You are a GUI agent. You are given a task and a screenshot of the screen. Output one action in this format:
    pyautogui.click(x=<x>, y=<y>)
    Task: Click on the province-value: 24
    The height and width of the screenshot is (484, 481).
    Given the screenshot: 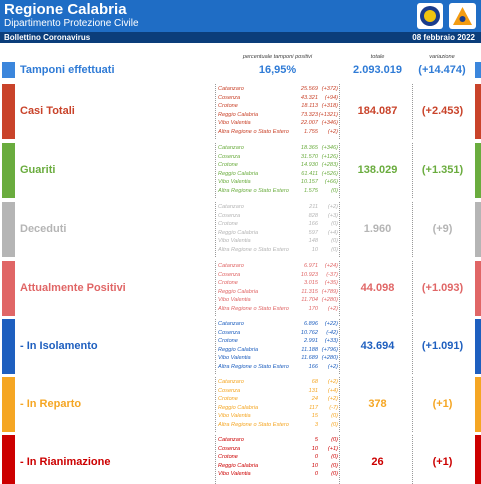 What is the action you would take?
    pyautogui.click(x=314, y=399)
    